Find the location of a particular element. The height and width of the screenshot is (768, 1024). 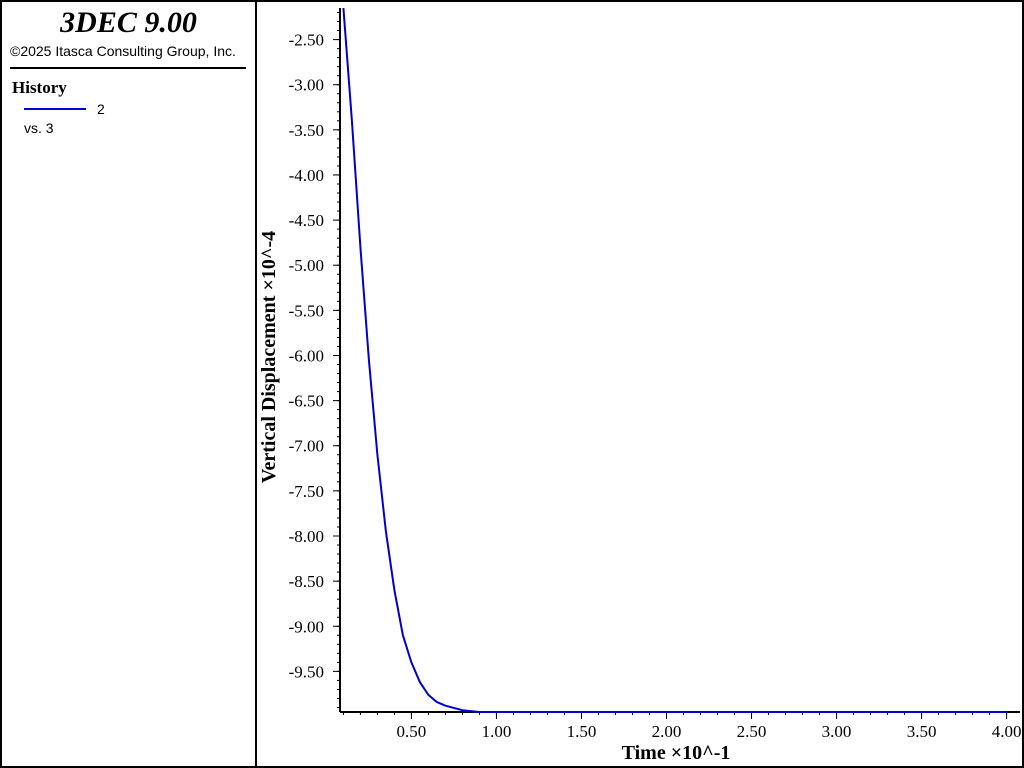

x-tick-label: 2.50 is located at coordinates (752, 731).